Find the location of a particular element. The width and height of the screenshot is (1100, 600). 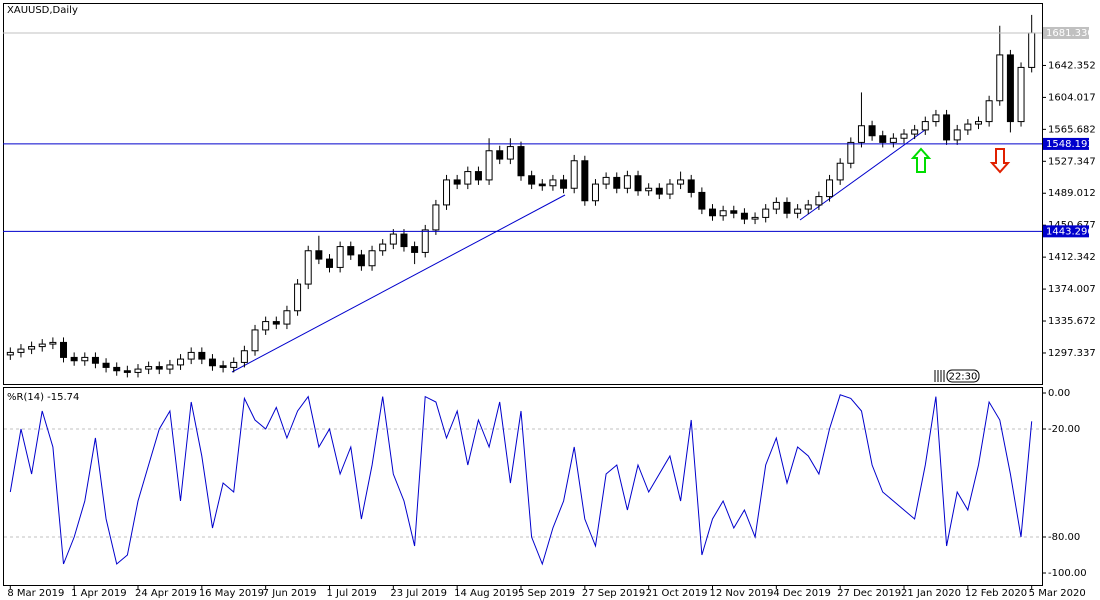

x-tick-label: 5 Mar 2020 is located at coordinates (1057, 593).